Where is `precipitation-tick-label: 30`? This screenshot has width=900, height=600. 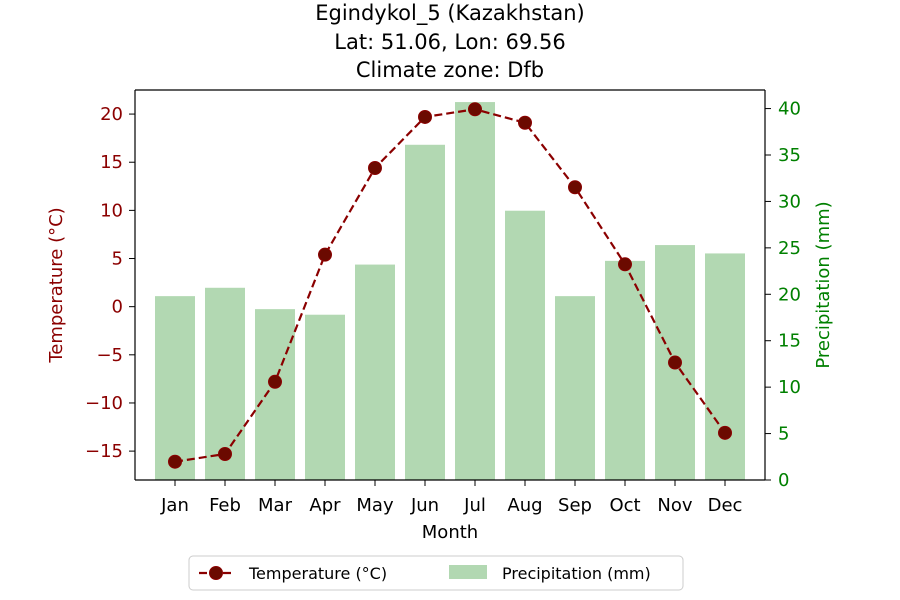
precipitation-tick-label: 30 is located at coordinates (789, 201).